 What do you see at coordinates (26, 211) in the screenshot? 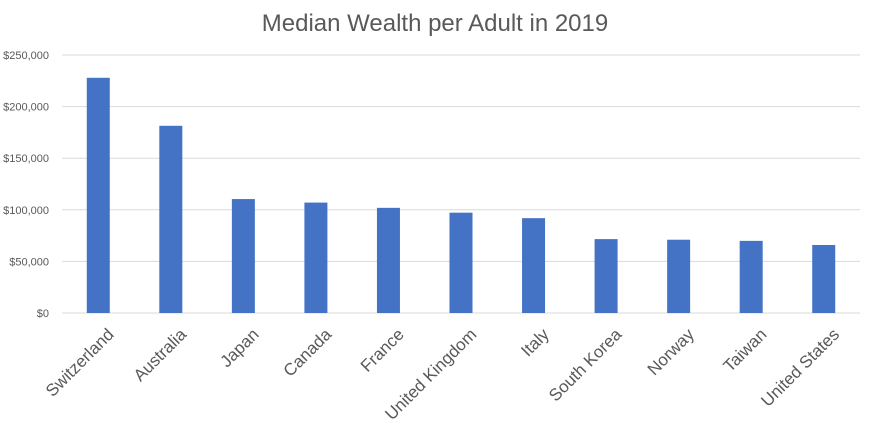
I see `y-tick-label: $100,000` at bounding box center [26, 211].